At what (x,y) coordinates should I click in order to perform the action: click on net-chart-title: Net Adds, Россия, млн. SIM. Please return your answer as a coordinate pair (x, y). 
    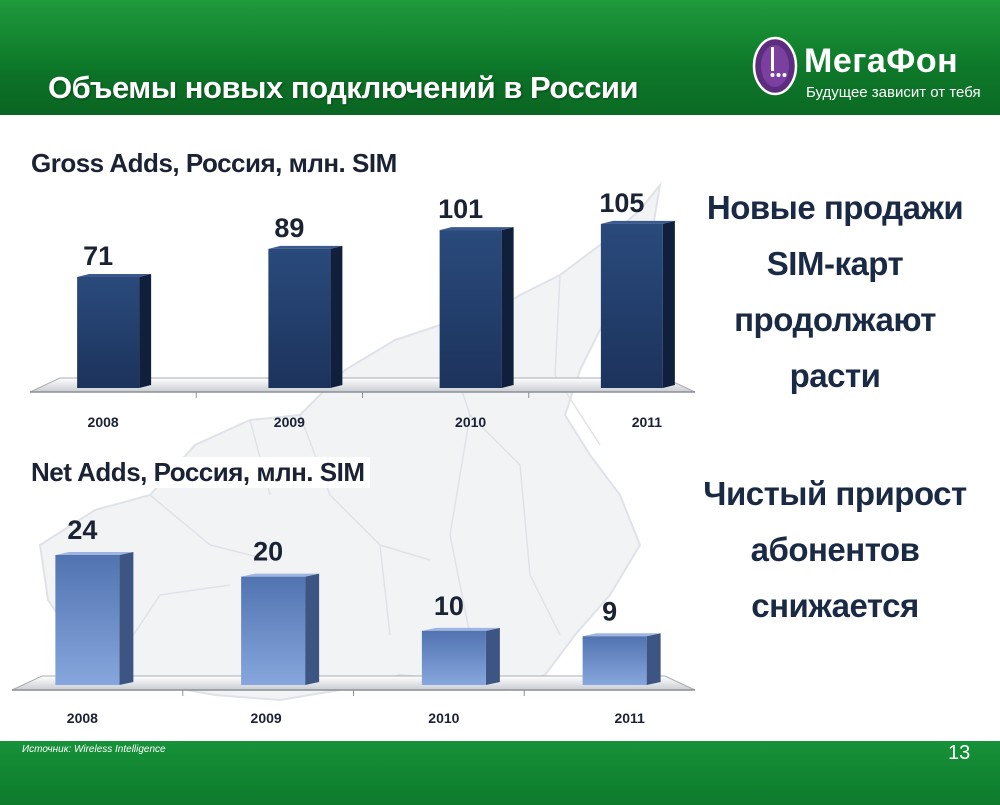
    Looking at the image, I should click on (201, 472).